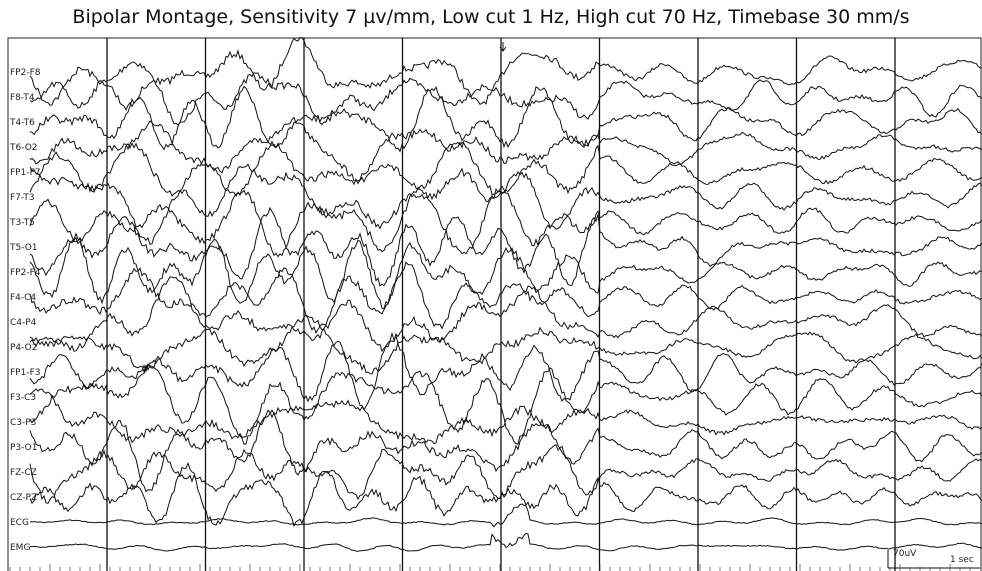 The height and width of the screenshot is (571, 982). What do you see at coordinates (23, 348) in the screenshot?
I see `channel-label: P4-O2` at bounding box center [23, 348].